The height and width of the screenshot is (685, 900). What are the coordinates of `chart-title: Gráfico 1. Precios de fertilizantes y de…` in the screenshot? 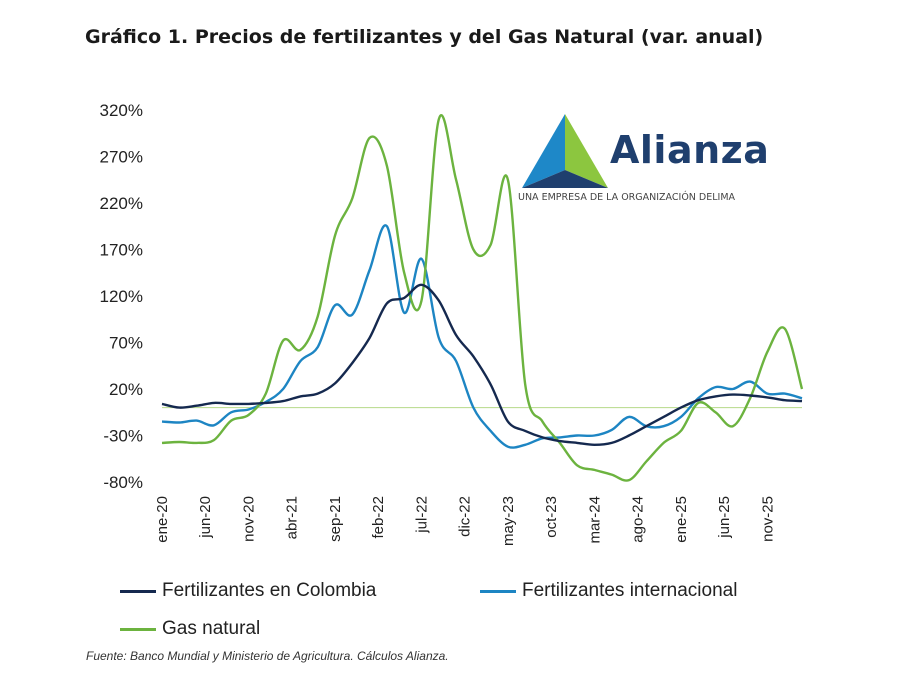 It's located at (424, 37).